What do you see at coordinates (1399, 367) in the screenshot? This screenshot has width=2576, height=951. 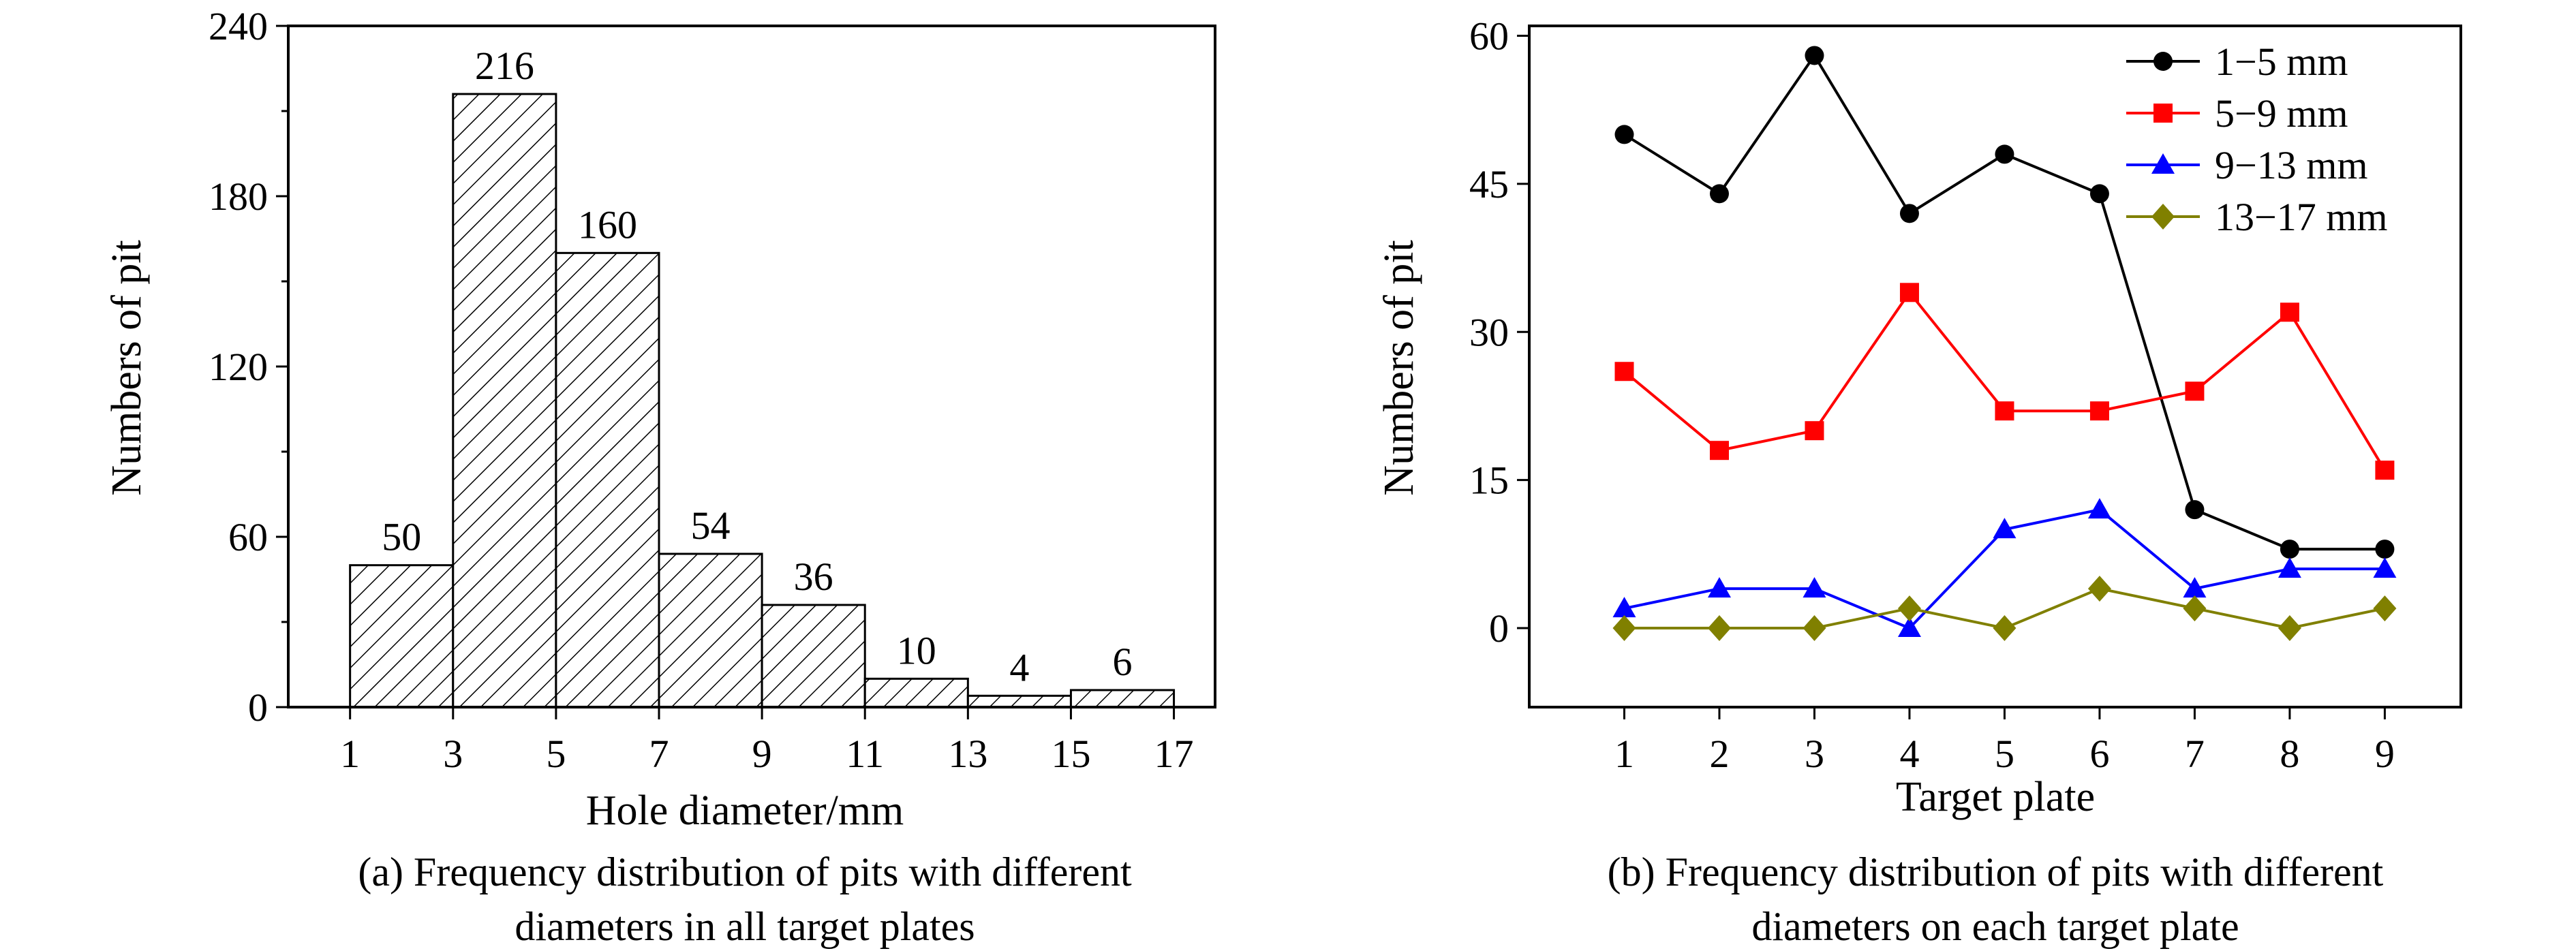 I see `y-axis-label-b: Numbers of pit` at bounding box center [1399, 367].